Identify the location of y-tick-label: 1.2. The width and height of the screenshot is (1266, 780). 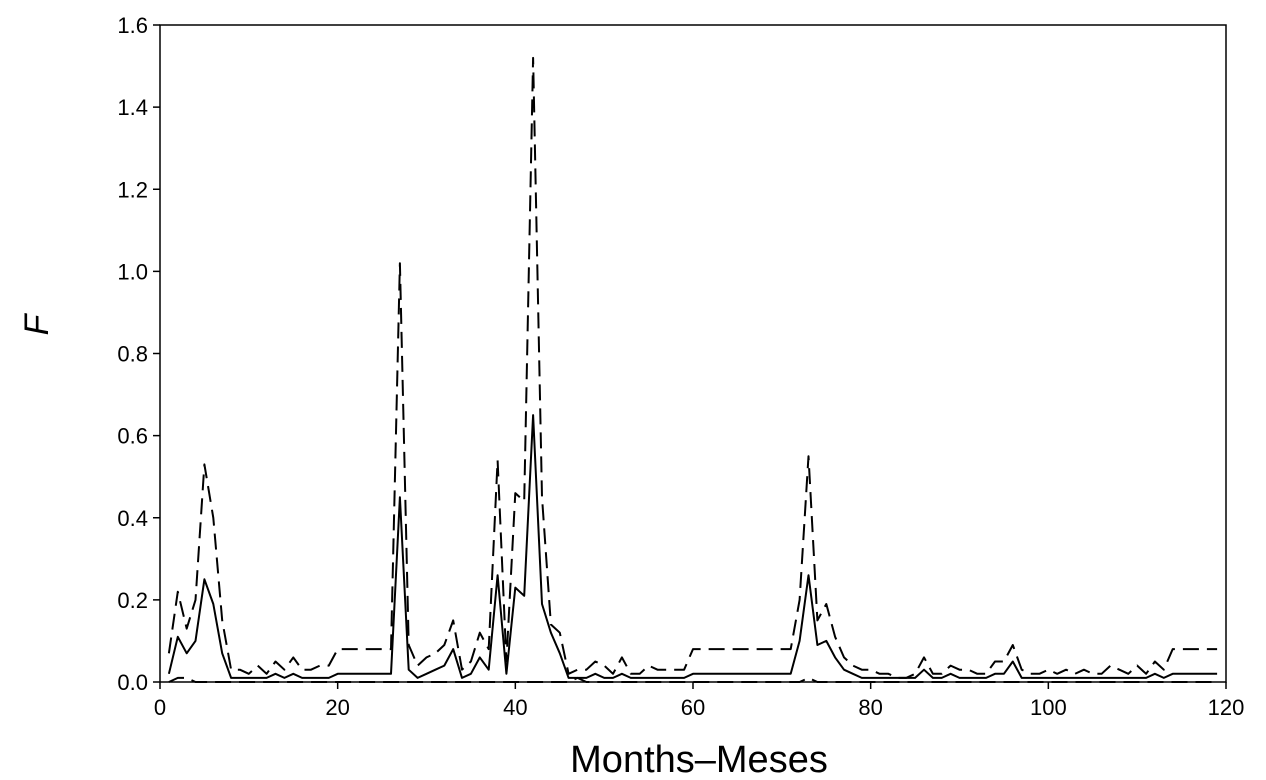
(132, 189).